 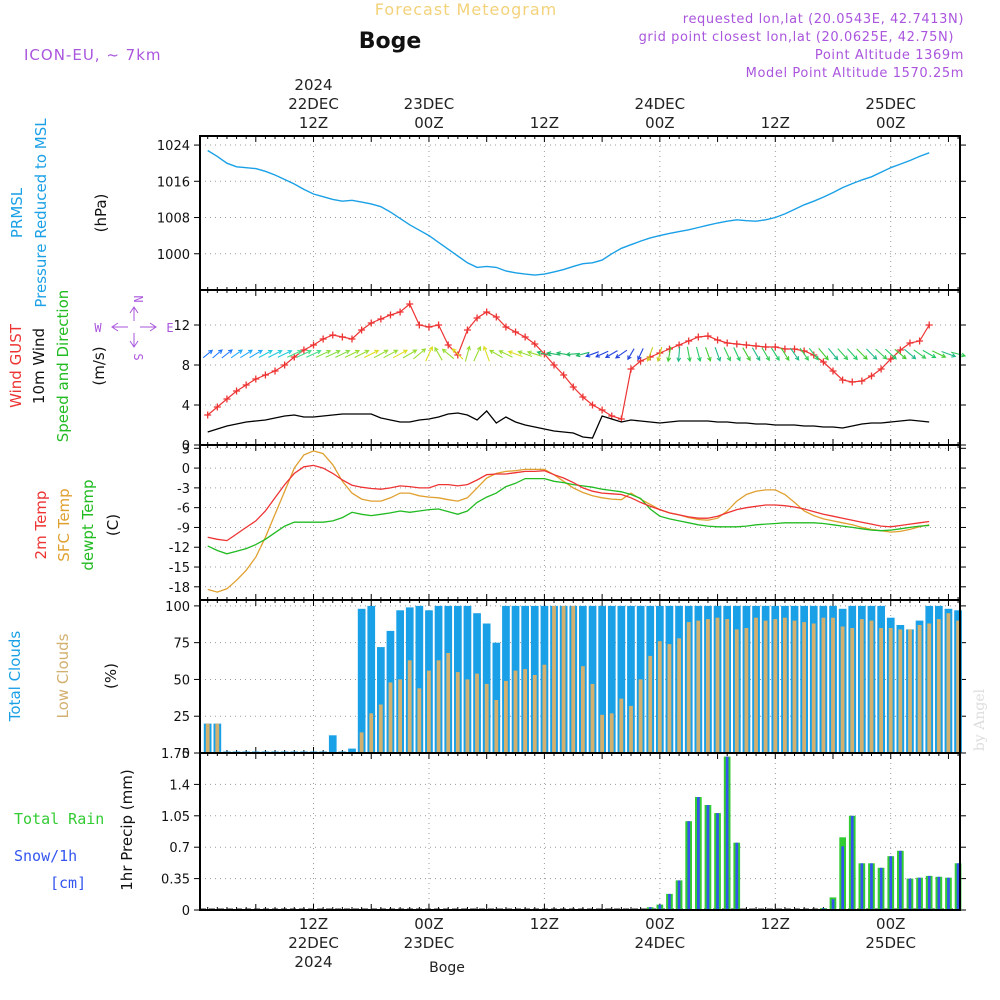 I want to click on y-tick-label: 0, so click(x=186, y=911).